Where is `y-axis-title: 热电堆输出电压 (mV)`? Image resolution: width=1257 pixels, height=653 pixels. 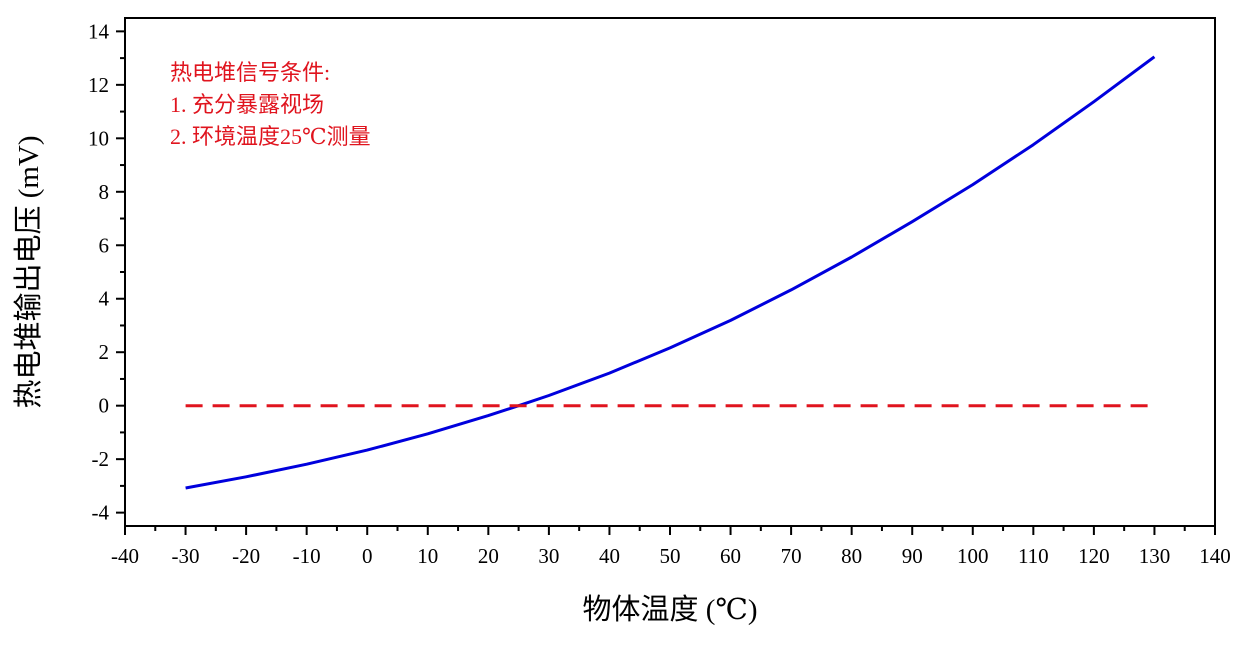 y-axis-title: 热电堆输出电压 (mV) is located at coordinates (28, 271).